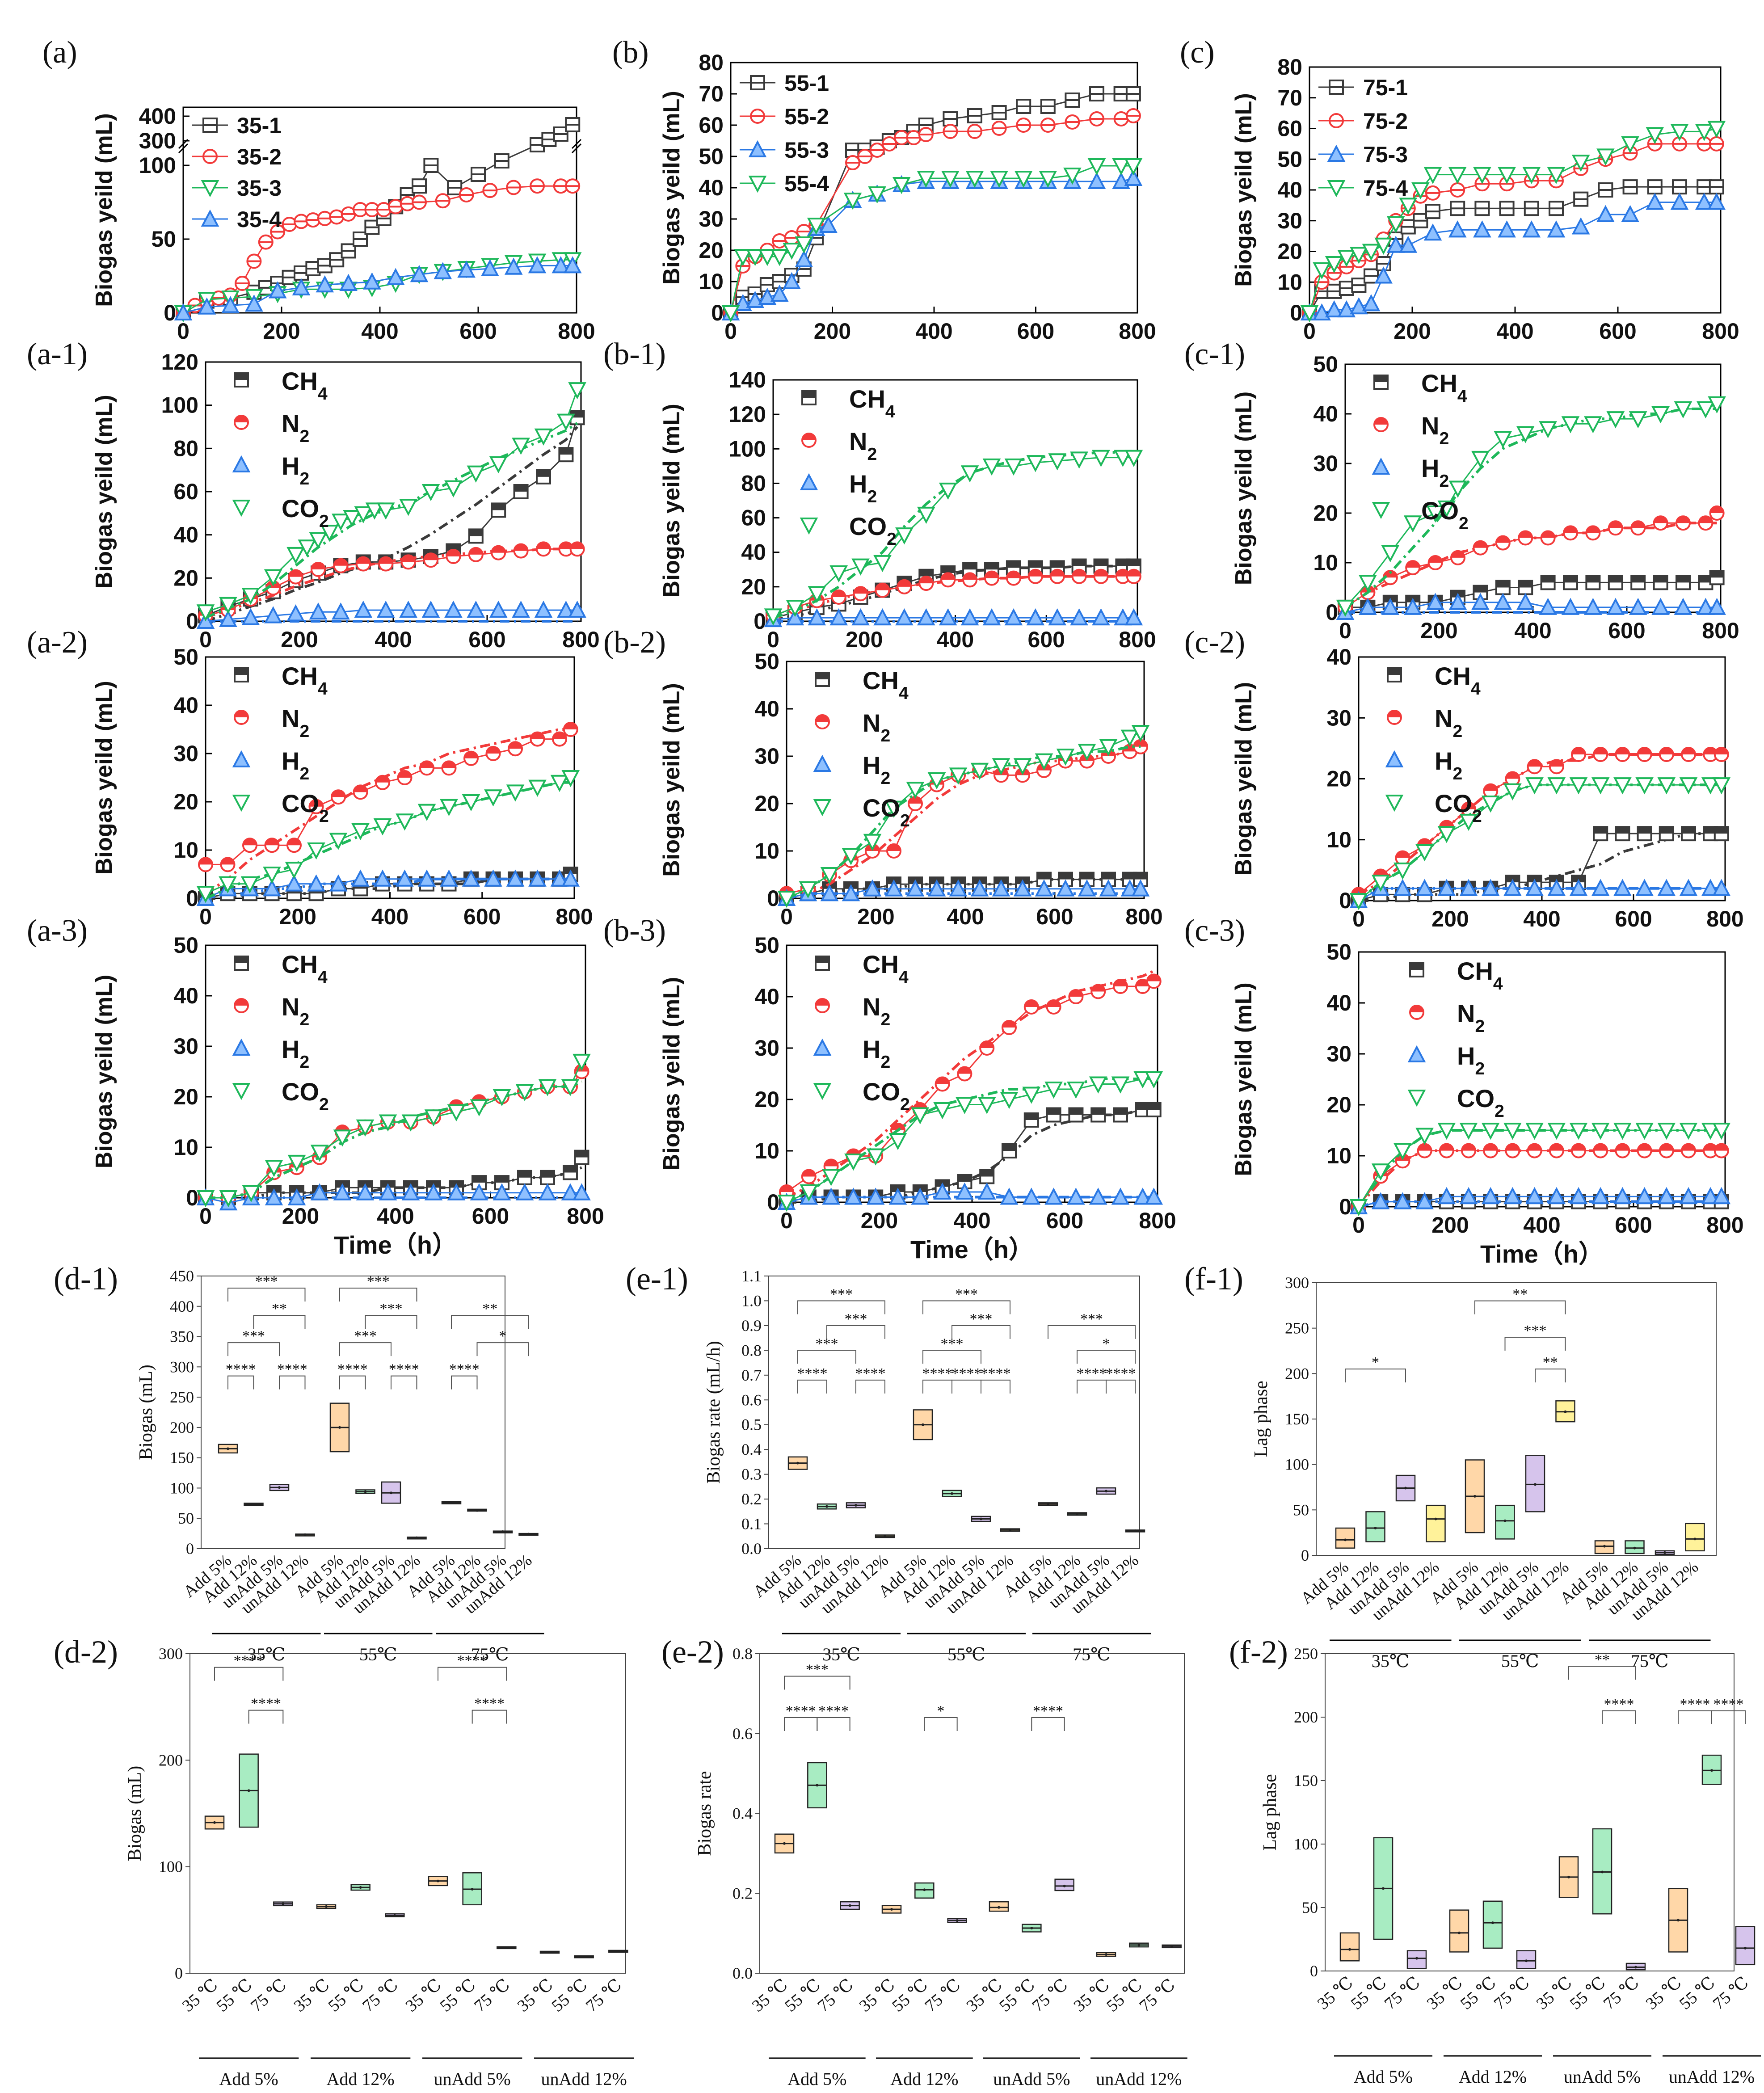 The image size is (1764, 2093). Describe the element at coordinates (259, 188) in the screenshot. I see `legend-label: 35-3` at that location.